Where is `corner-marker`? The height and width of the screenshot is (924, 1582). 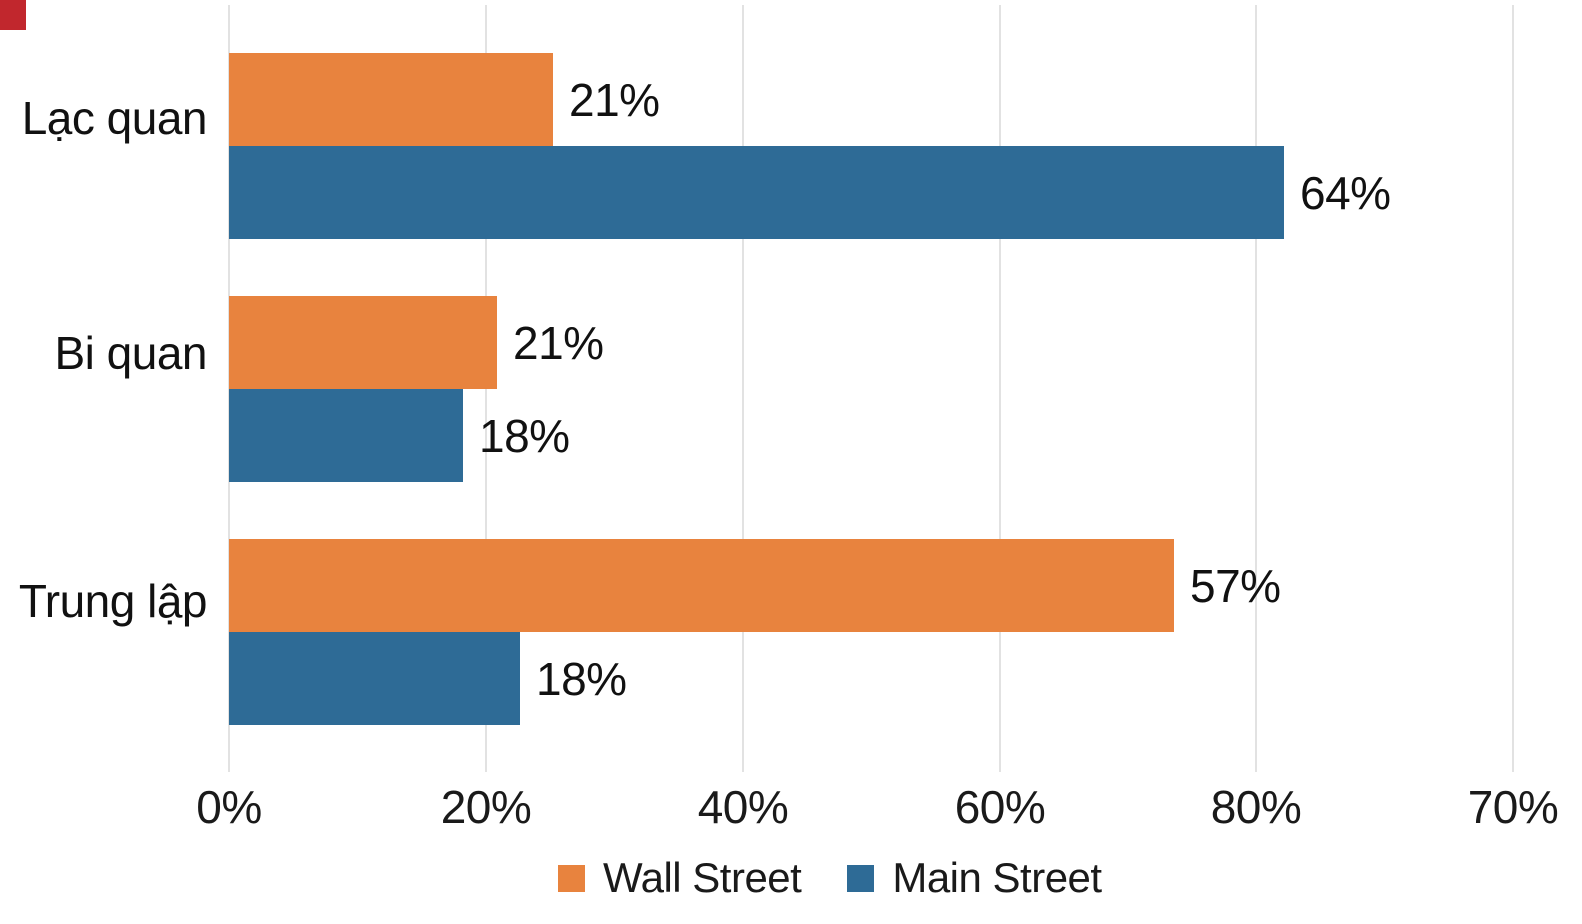 corner-marker is located at coordinates (13, 15).